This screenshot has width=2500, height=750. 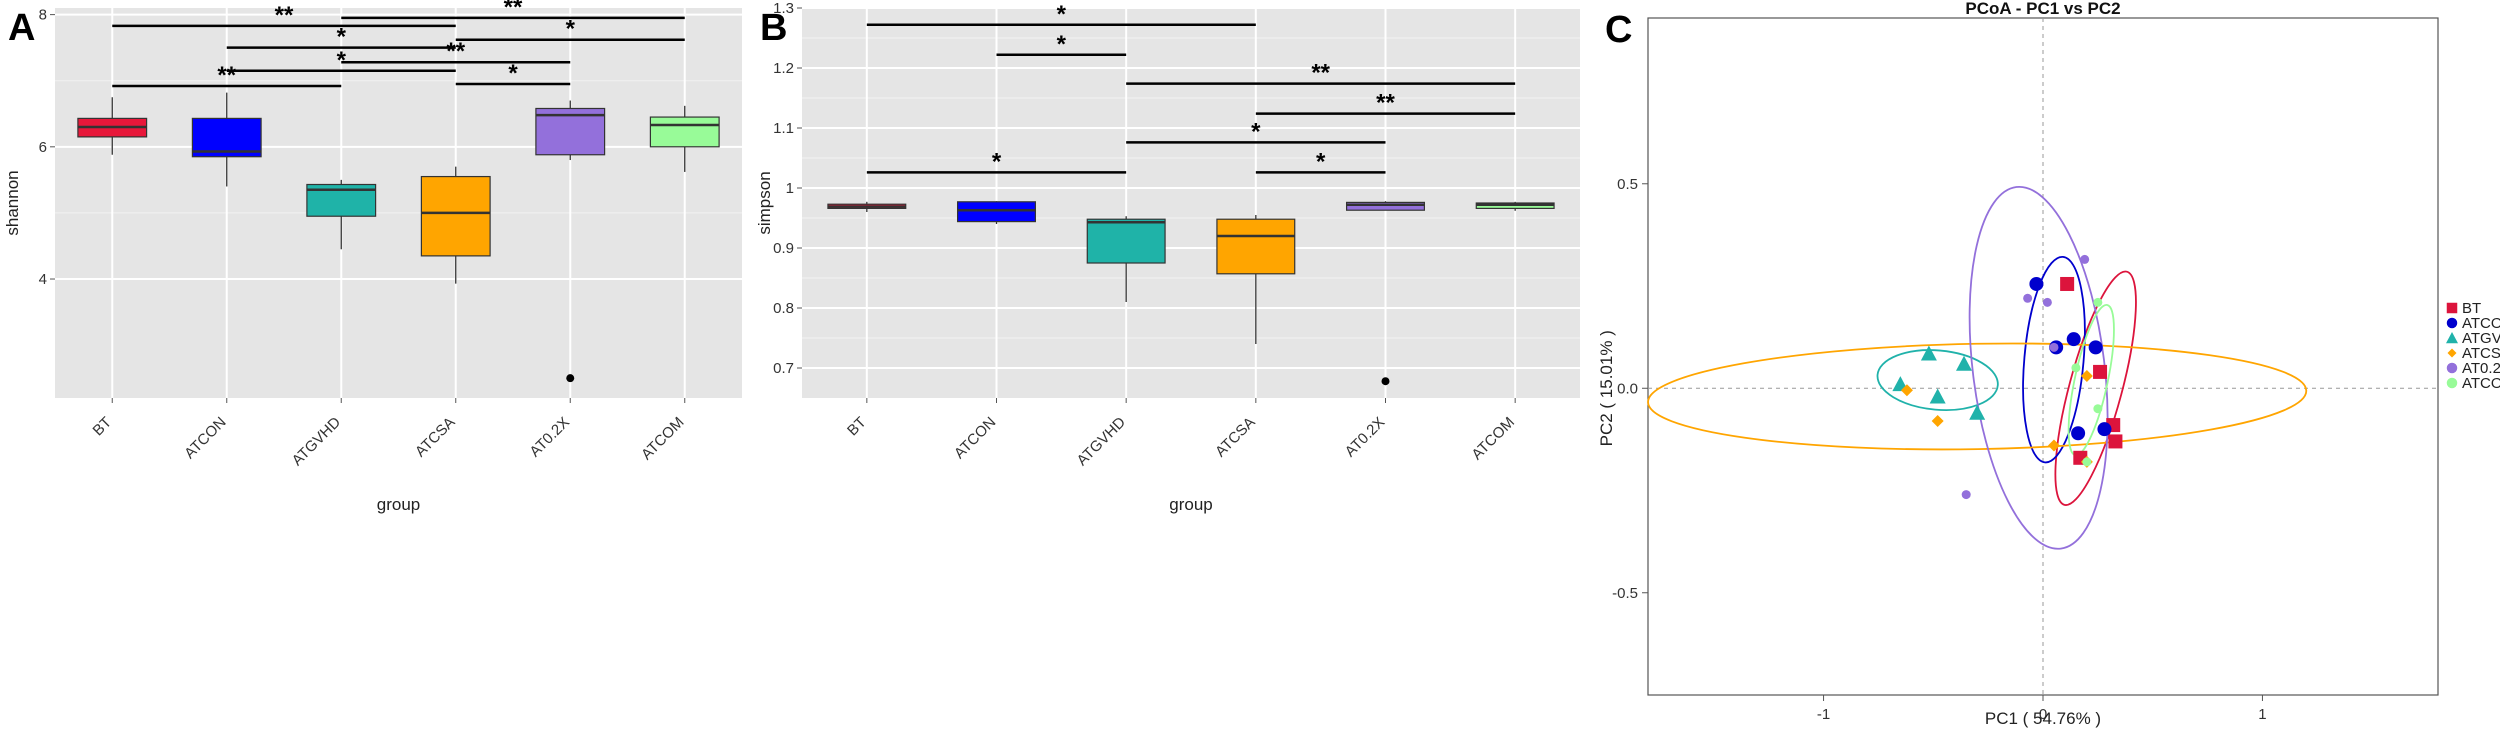 I want to click on ellipse-atgvhd, so click(x=1937, y=380).